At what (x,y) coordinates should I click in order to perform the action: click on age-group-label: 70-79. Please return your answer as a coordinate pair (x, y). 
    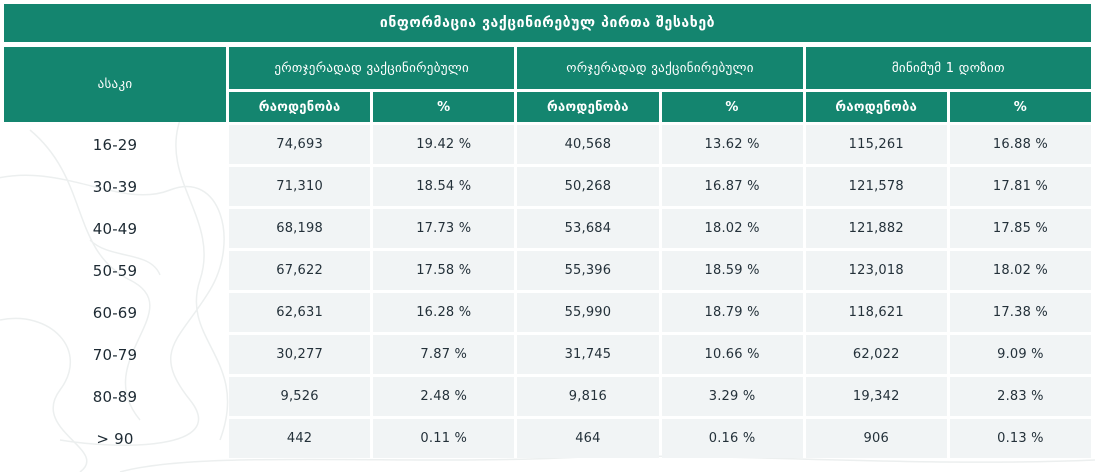
    Looking at the image, I should click on (115, 354).